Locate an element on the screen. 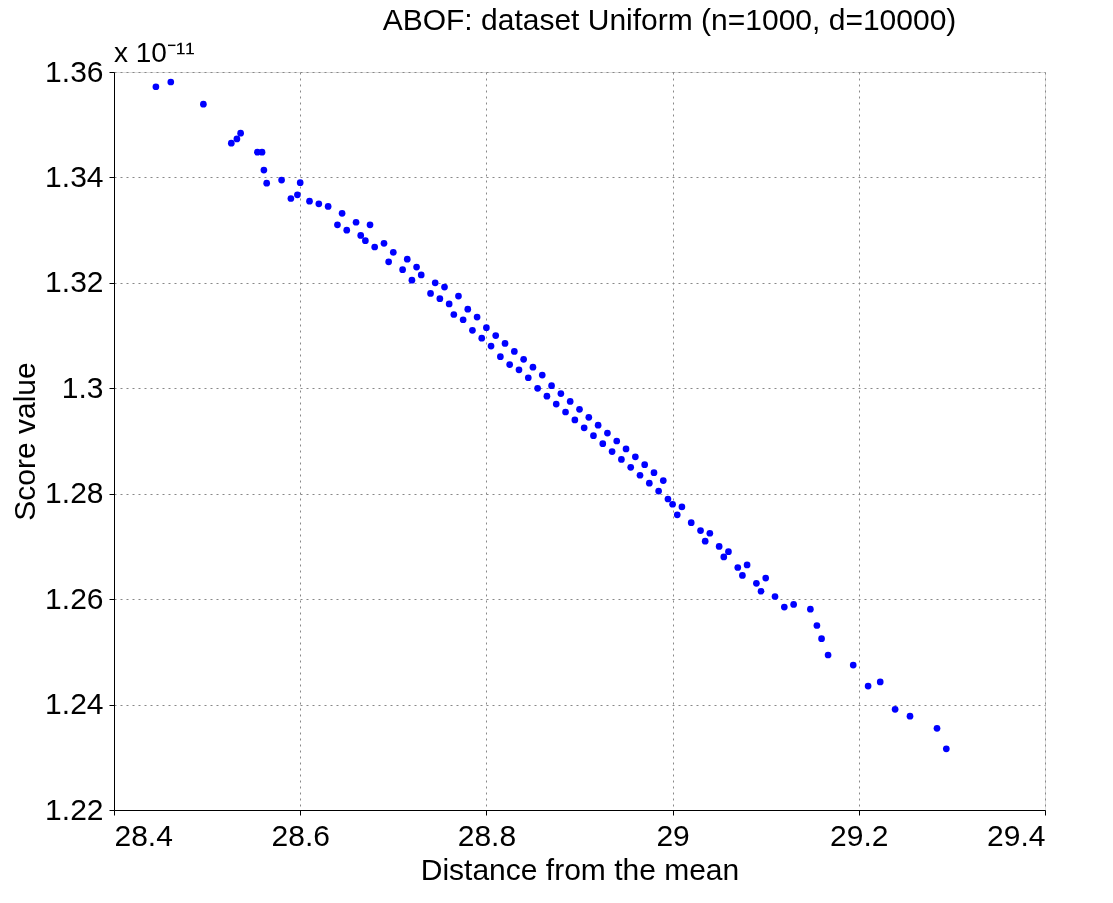 This screenshot has width=1113, height=903. x-tick-label: 29 is located at coordinates (673, 835).